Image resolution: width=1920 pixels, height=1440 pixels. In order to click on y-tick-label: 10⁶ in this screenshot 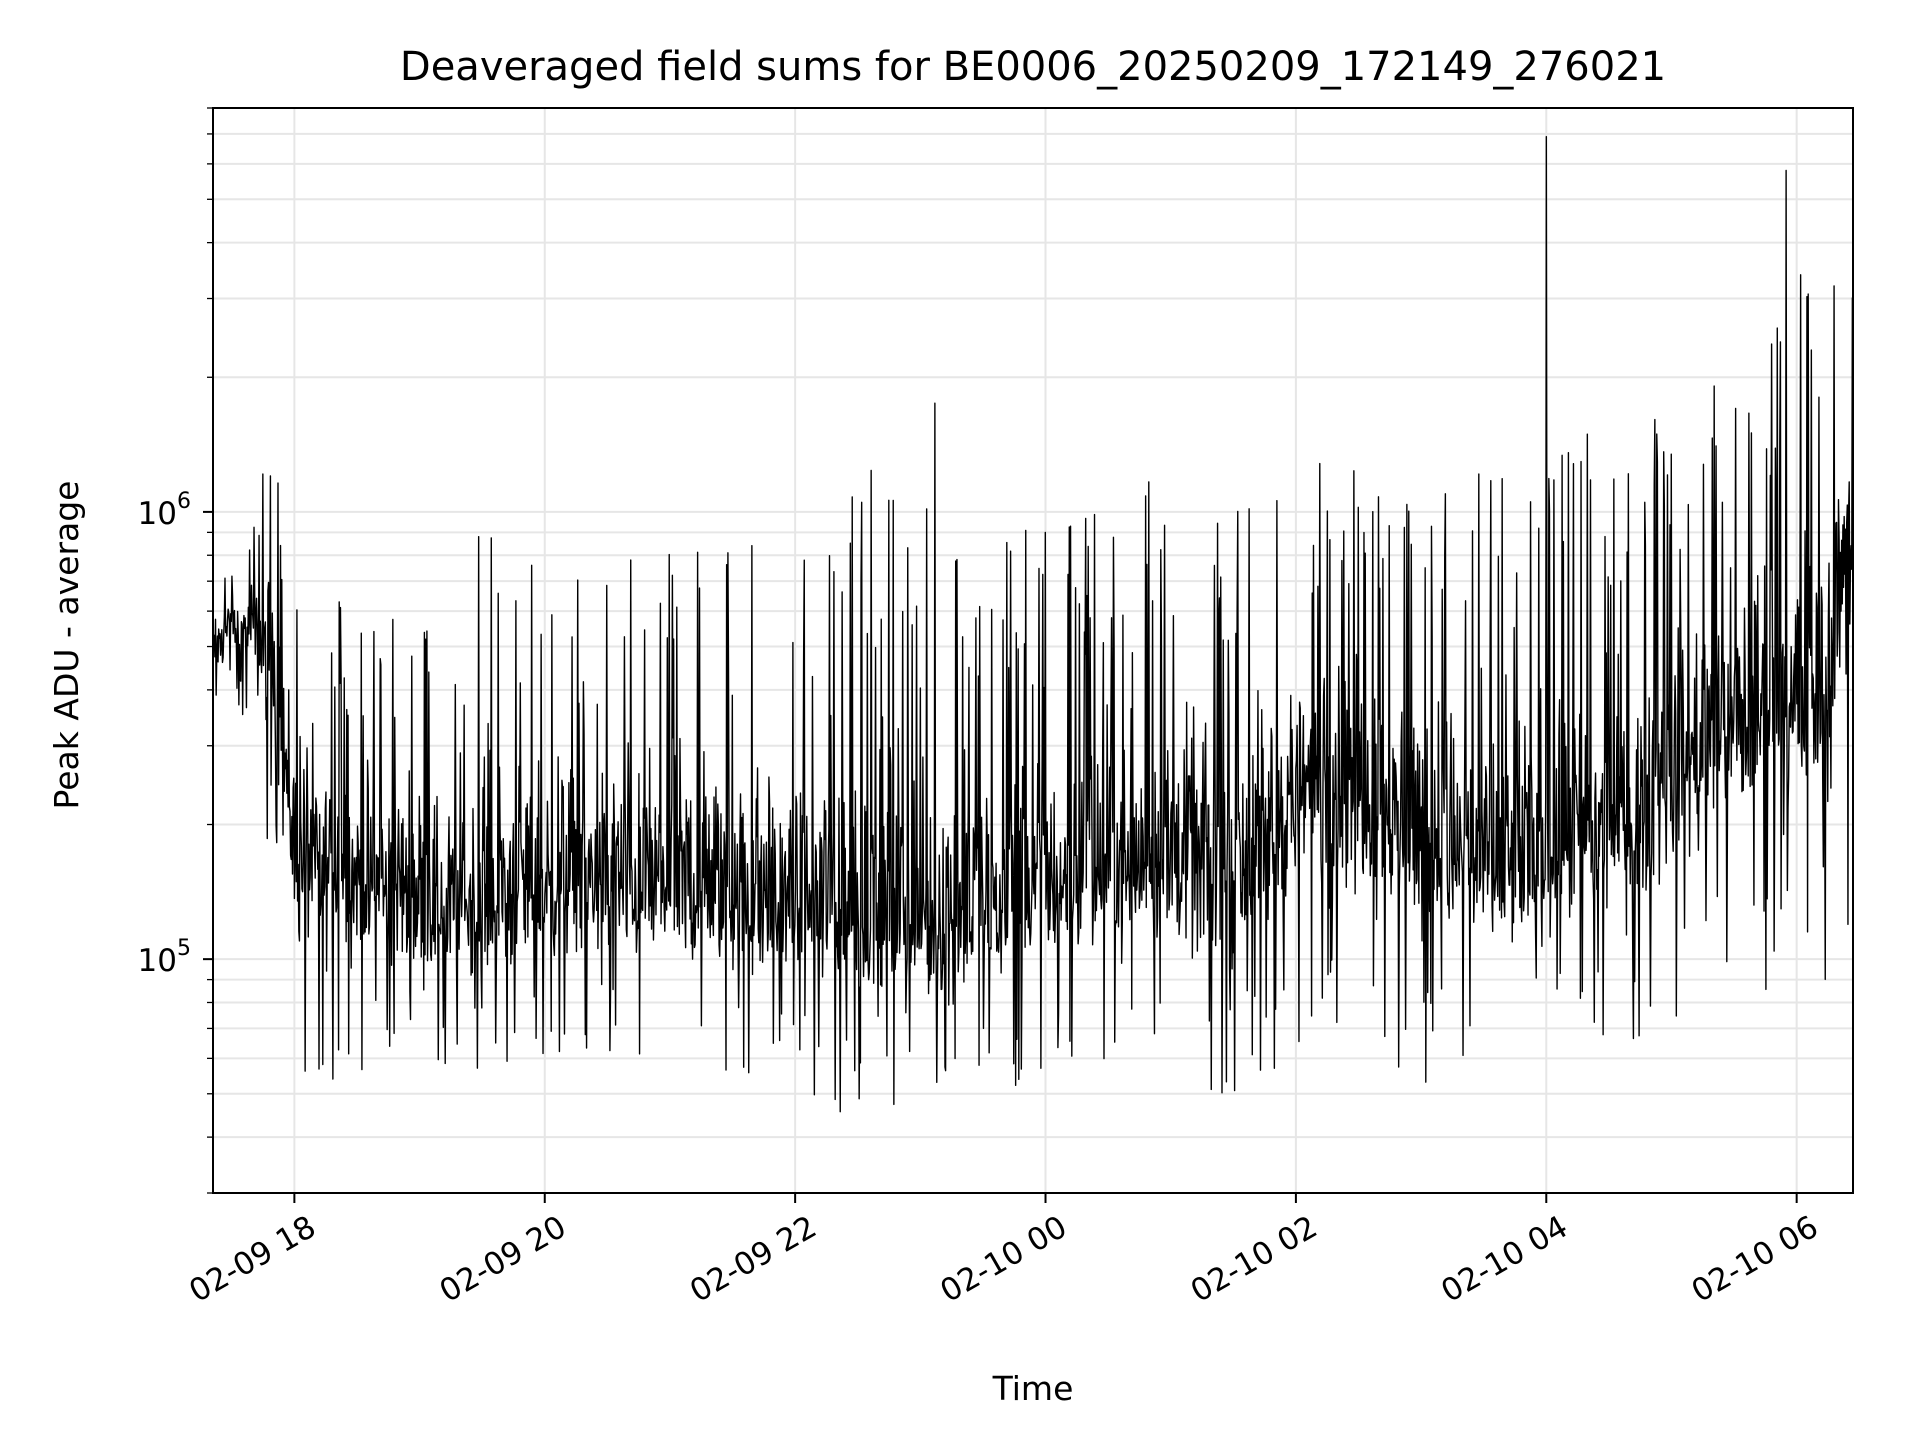, I will do `click(164, 510)`.